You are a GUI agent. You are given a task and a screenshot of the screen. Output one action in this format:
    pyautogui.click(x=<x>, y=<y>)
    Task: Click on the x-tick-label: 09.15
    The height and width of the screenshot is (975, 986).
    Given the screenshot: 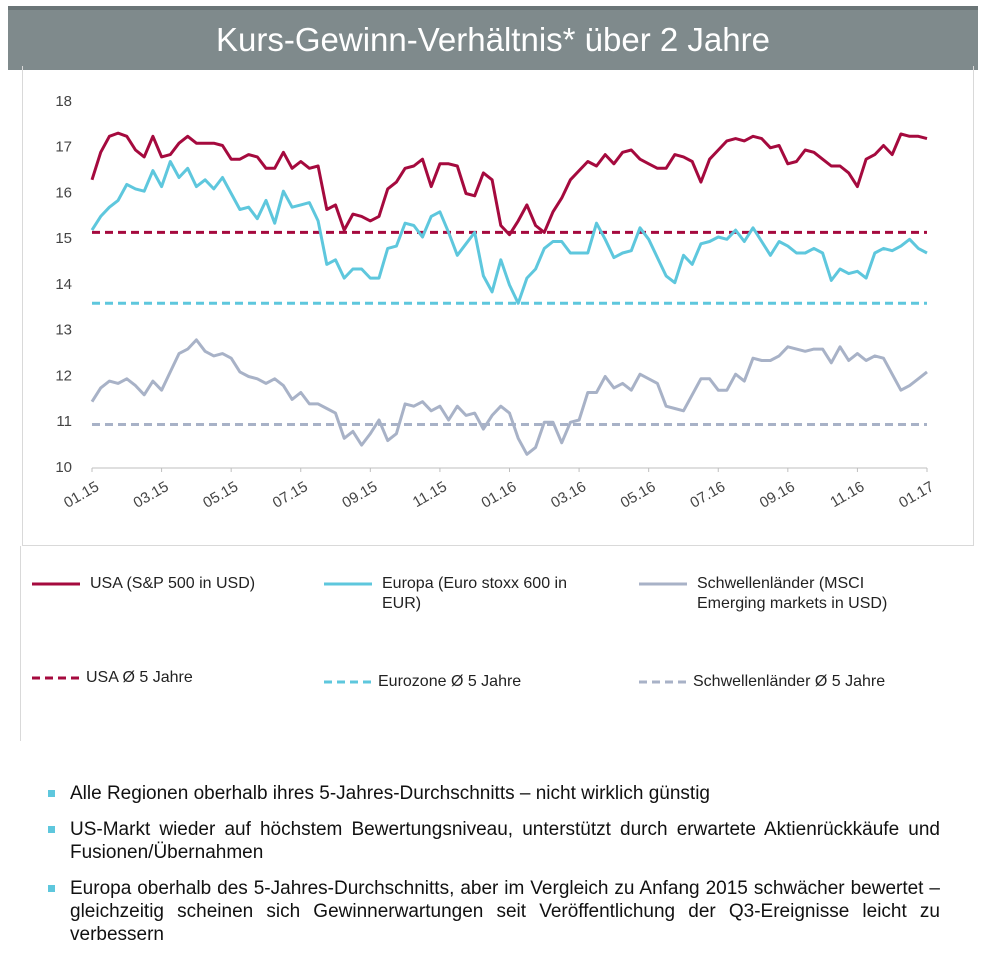 What is the action you would take?
    pyautogui.click(x=359, y=494)
    